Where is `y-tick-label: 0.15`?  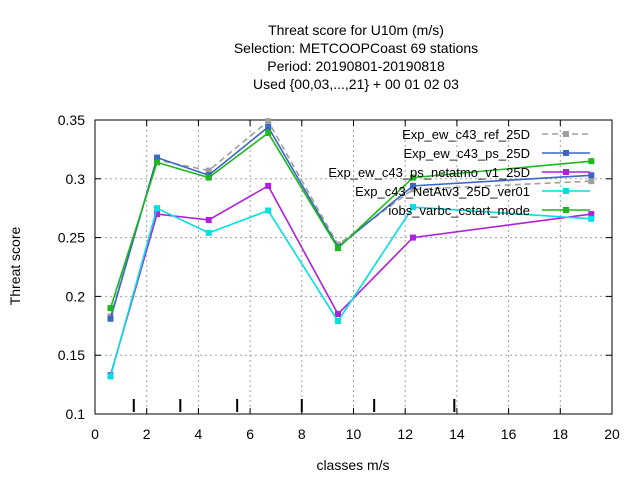
y-tick-label: 0.15 is located at coordinates (71, 355).